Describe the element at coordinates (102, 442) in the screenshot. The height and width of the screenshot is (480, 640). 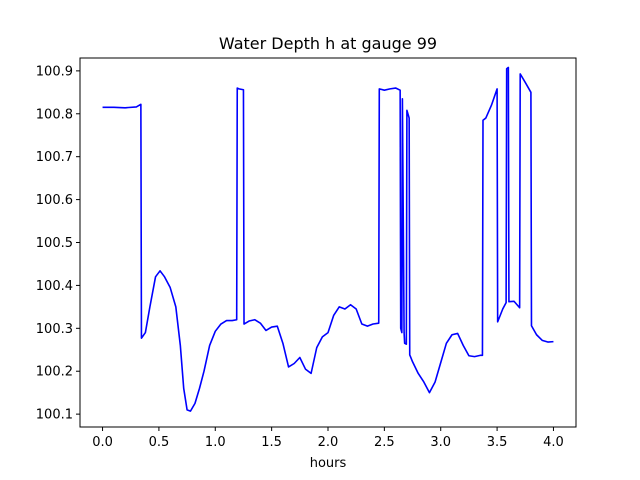
I see `x-tick-label: 0.0` at that location.